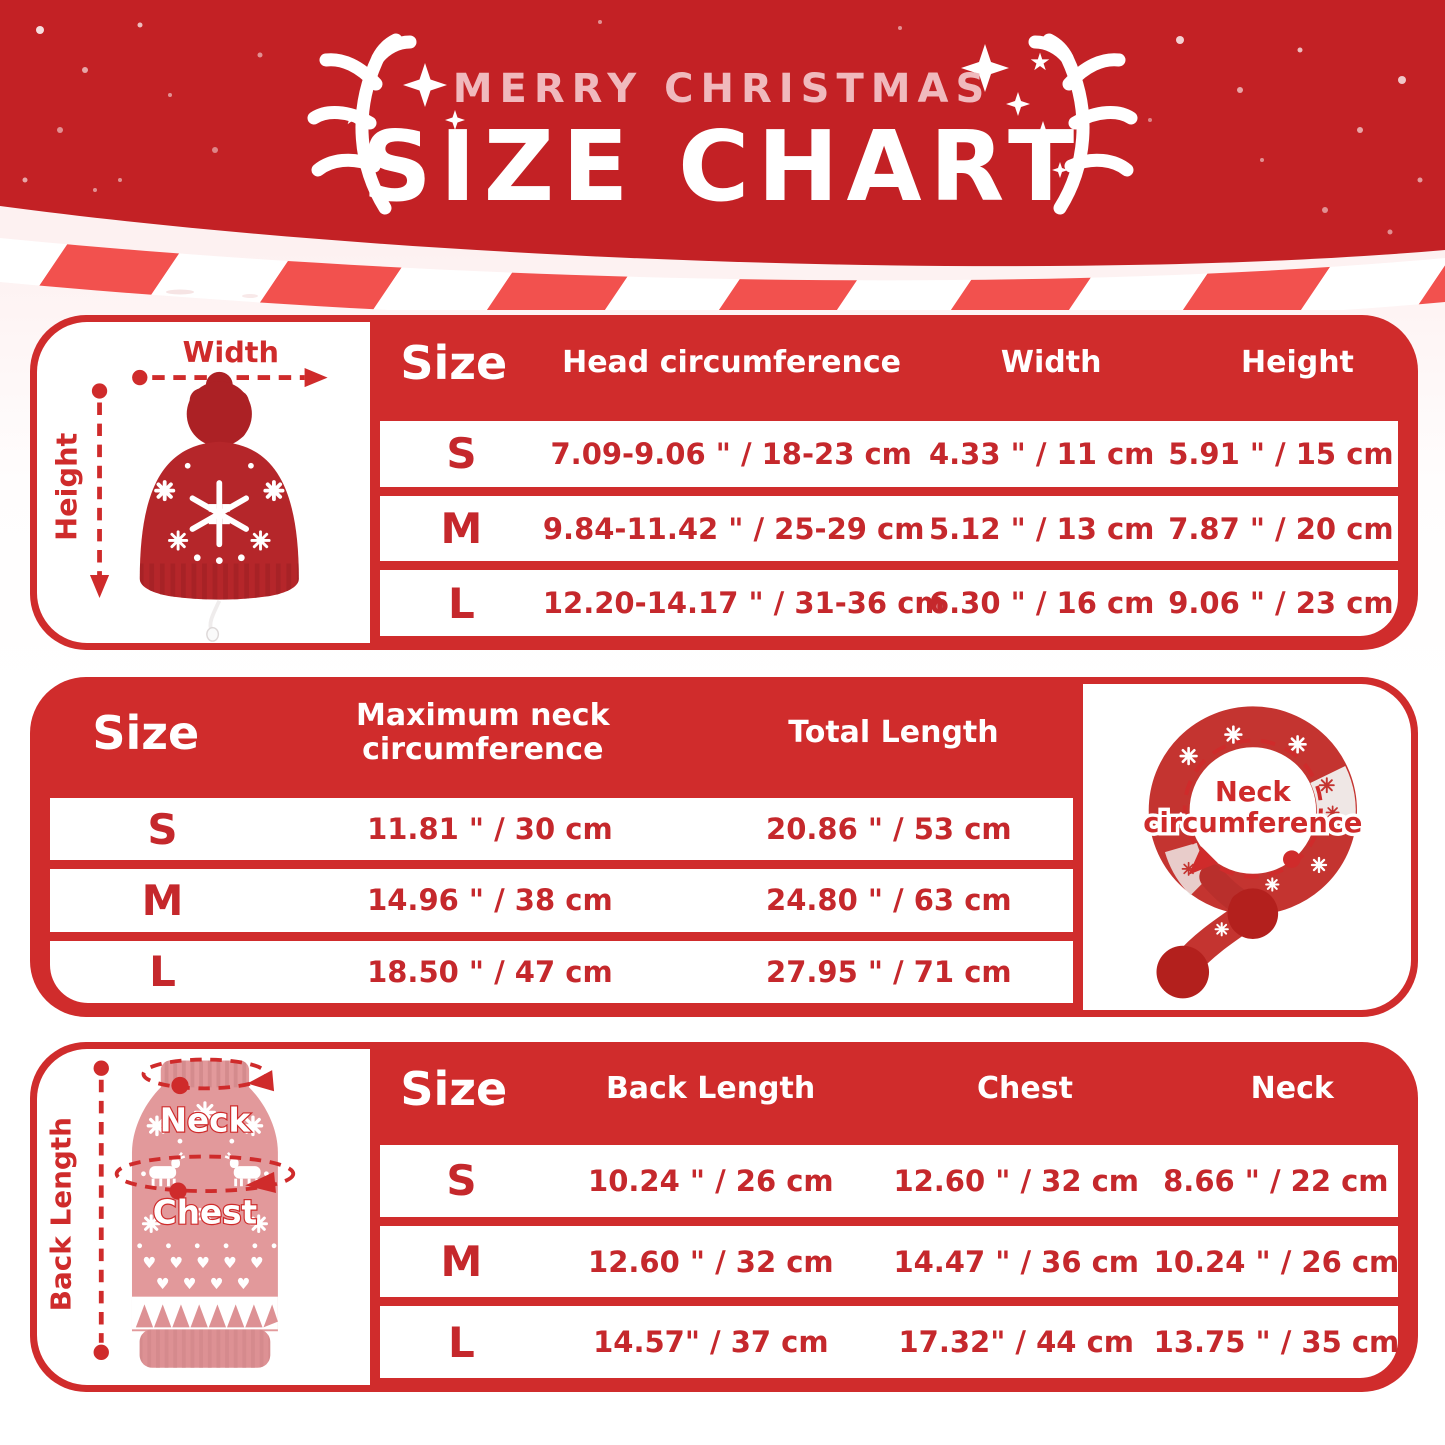 The width and height of the screenshot is (1445, 1445). Describe the element at coordinates (1083, 124) in the screenshot. I see `antler-right-icon` at that location.